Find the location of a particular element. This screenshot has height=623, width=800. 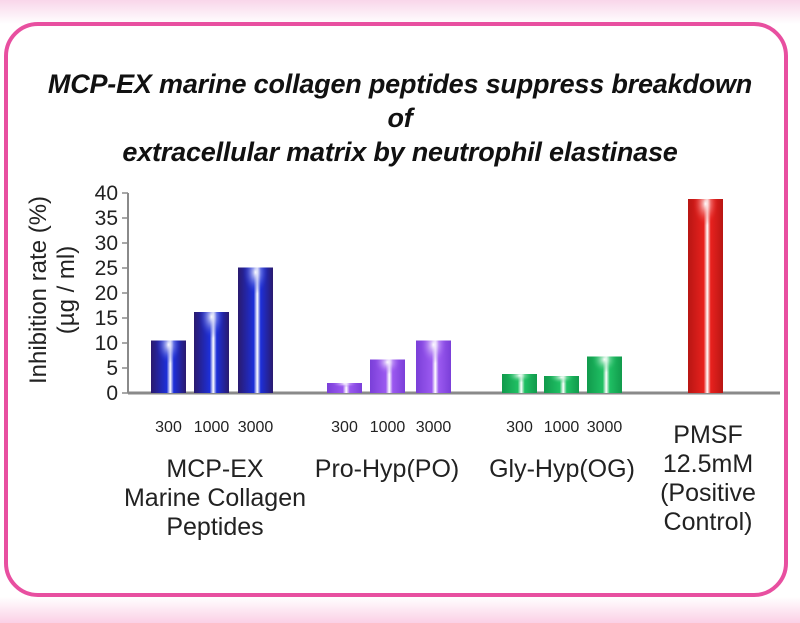

group-label: Peptides is located at coordinates (214, 527).